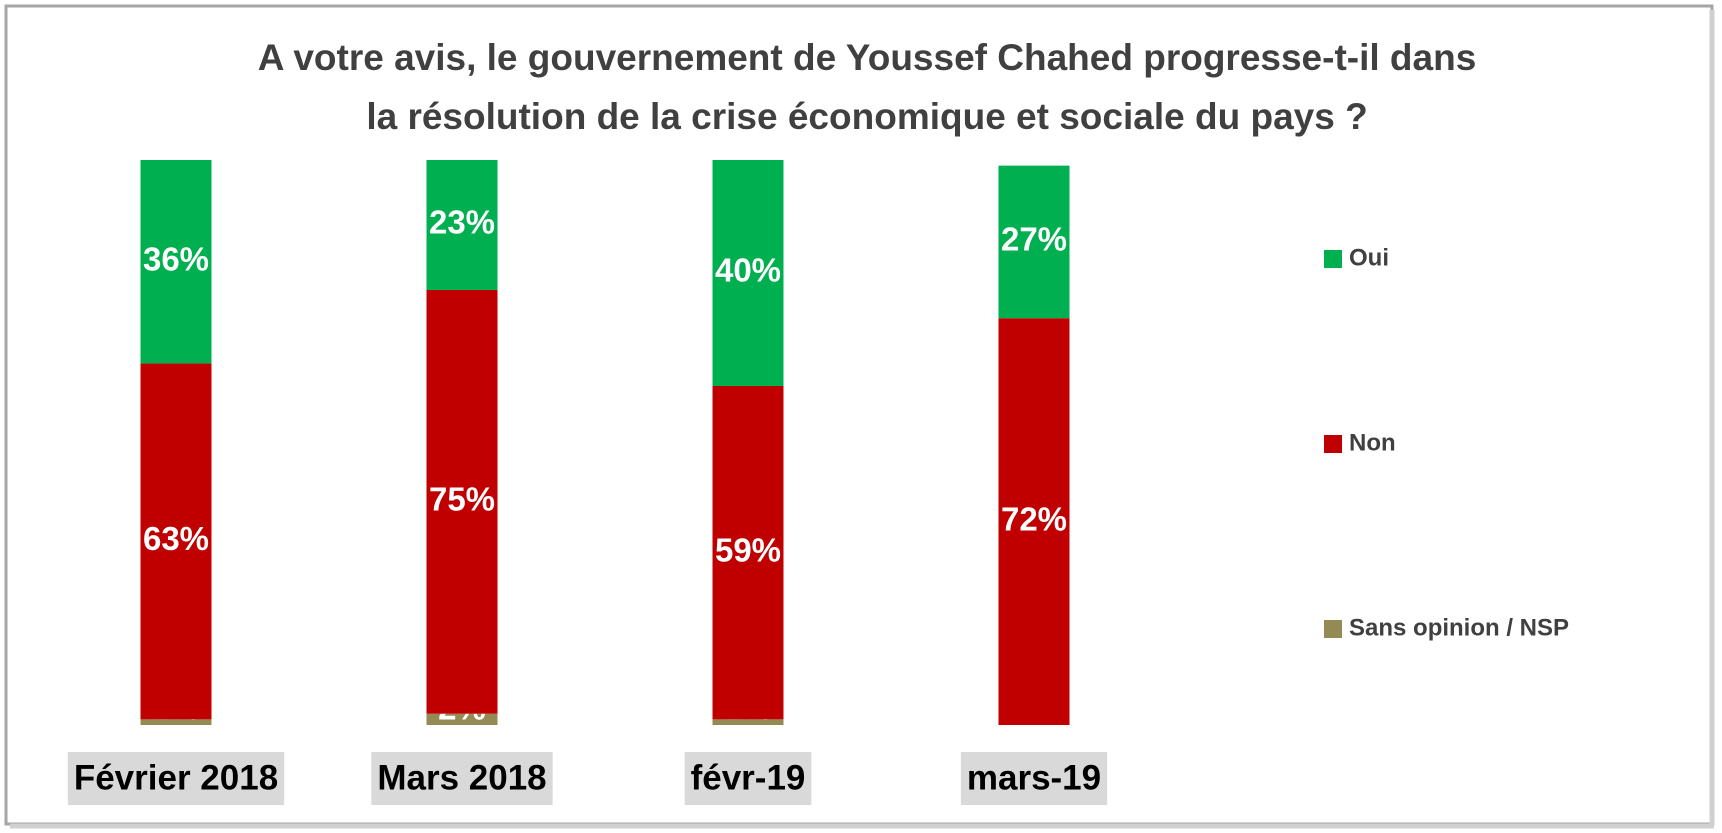 The height and width of the screenshot is (833, 1722). What do you see at coordinates (748, 549) in the screenshot?
I see `data-label: 59%` at bounding box center [748, 549].